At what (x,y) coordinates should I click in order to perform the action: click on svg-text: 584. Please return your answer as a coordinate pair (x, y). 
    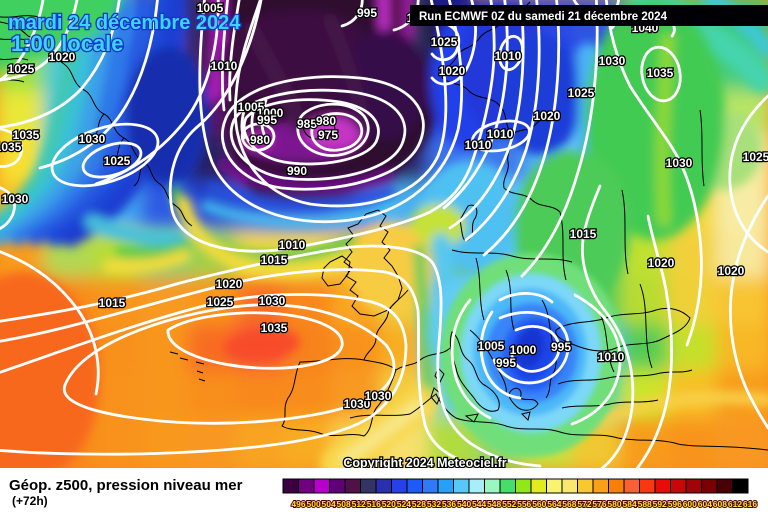
    Looking at the image, I should click on (630, 504).